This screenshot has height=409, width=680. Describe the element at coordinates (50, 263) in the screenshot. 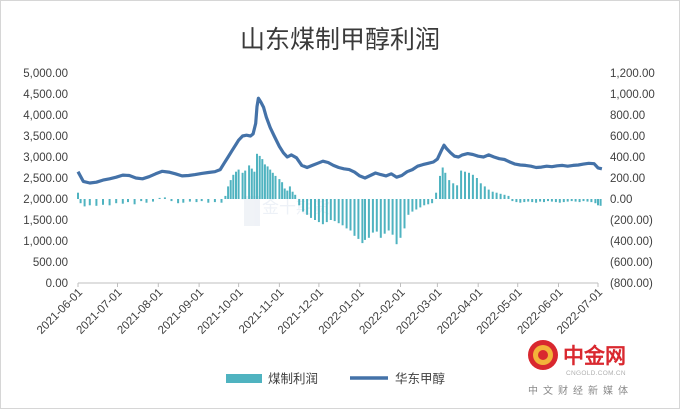

I see `left-tick-label: 500.00` at that location.